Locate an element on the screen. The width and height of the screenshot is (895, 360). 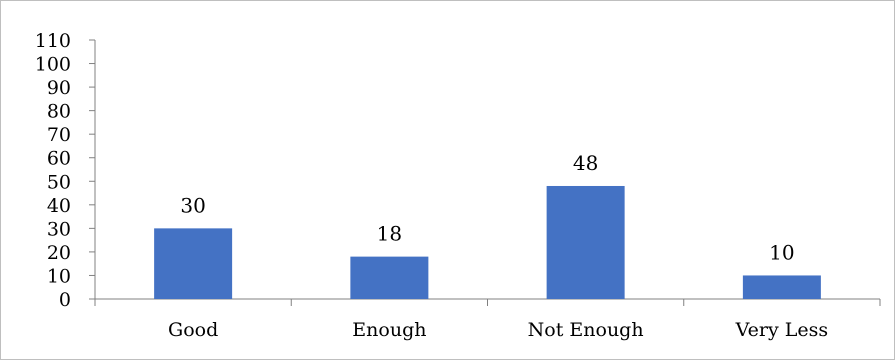
y-tick-label: 30 is located at coordinates (59, 229).